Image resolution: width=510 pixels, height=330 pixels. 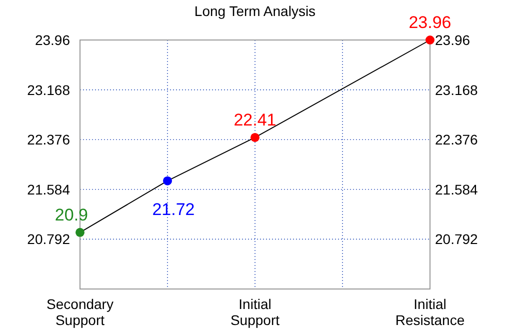 What do you see at coordinates (48, 140) in the screenshot?
I see `y-tick-label: 22.376` at bounding box center [48, 140].